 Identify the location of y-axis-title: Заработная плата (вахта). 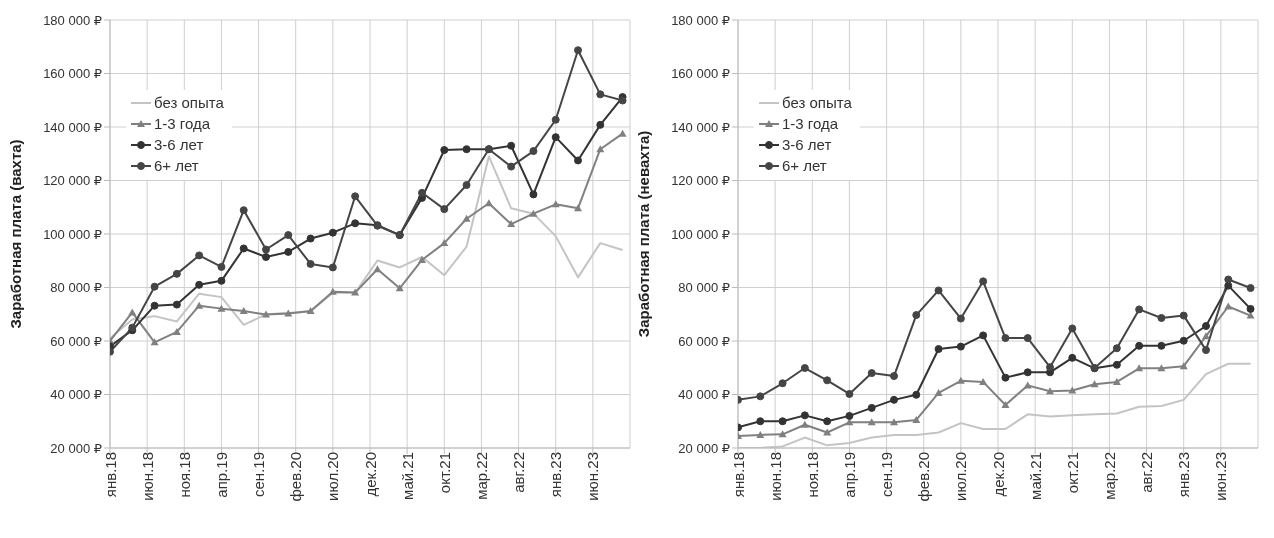
(16, 234).